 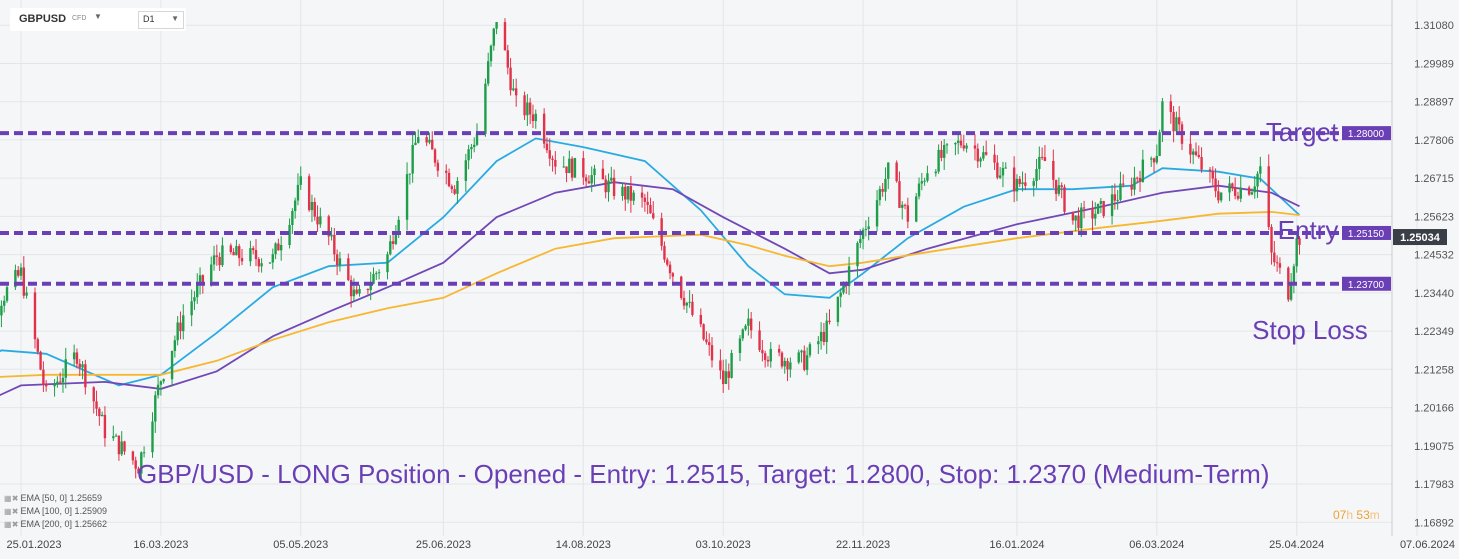 I want to click on symbol-label: GBPUSD, so click(x=43, y=19).